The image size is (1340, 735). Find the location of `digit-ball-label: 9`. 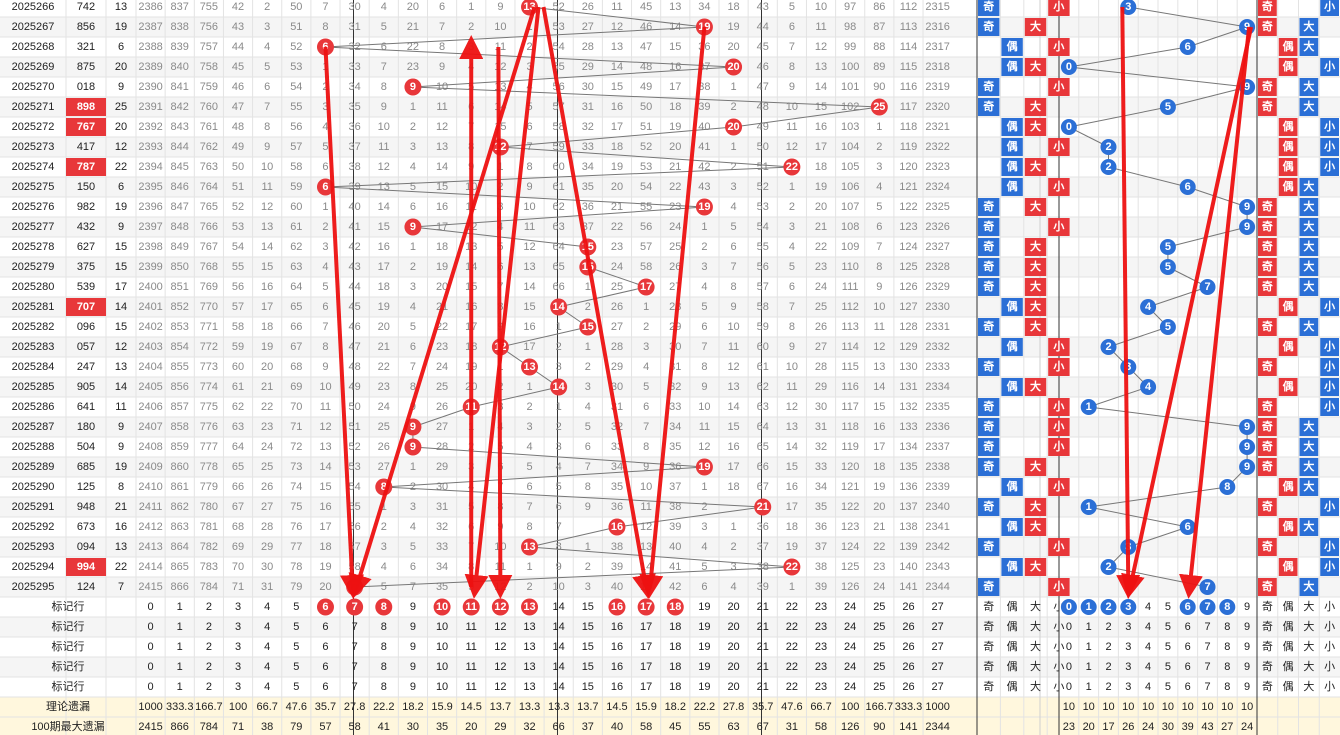

digit-ball-label: 9 is located at coordinates (1247, 447).